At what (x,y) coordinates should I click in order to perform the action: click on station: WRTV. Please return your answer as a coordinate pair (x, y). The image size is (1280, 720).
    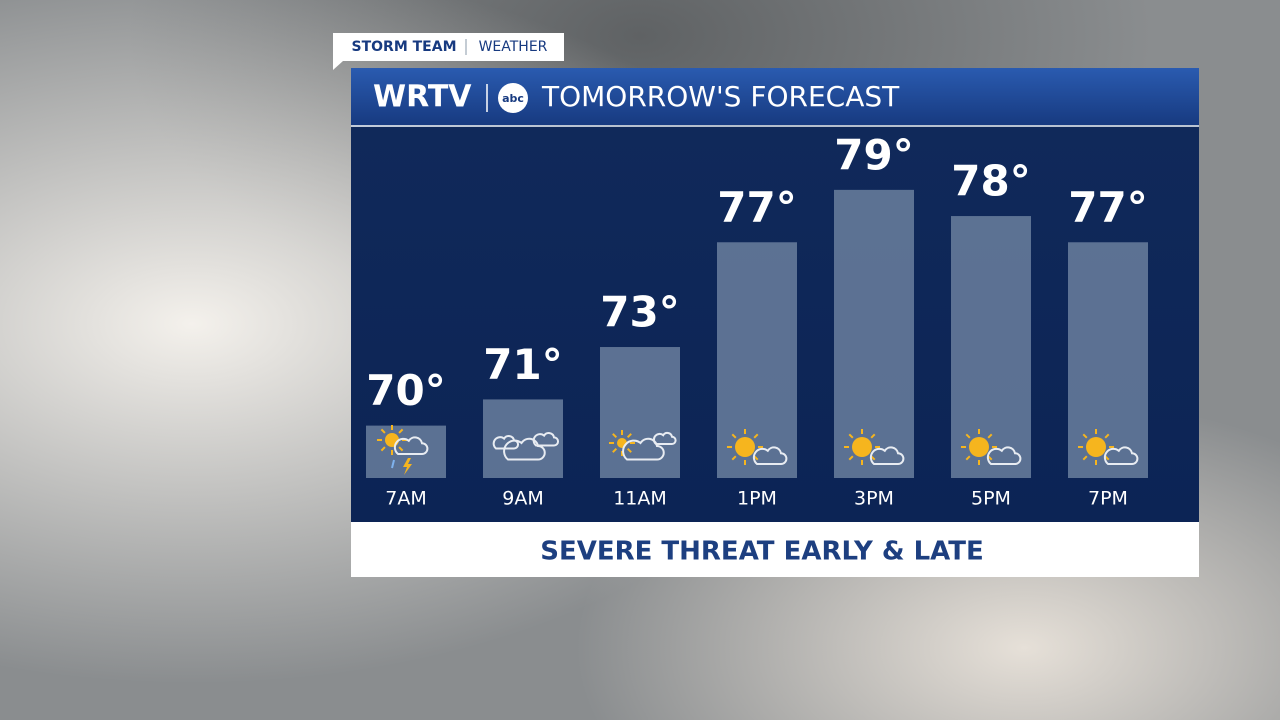
    Looking at the image, I should click on (422, 97).